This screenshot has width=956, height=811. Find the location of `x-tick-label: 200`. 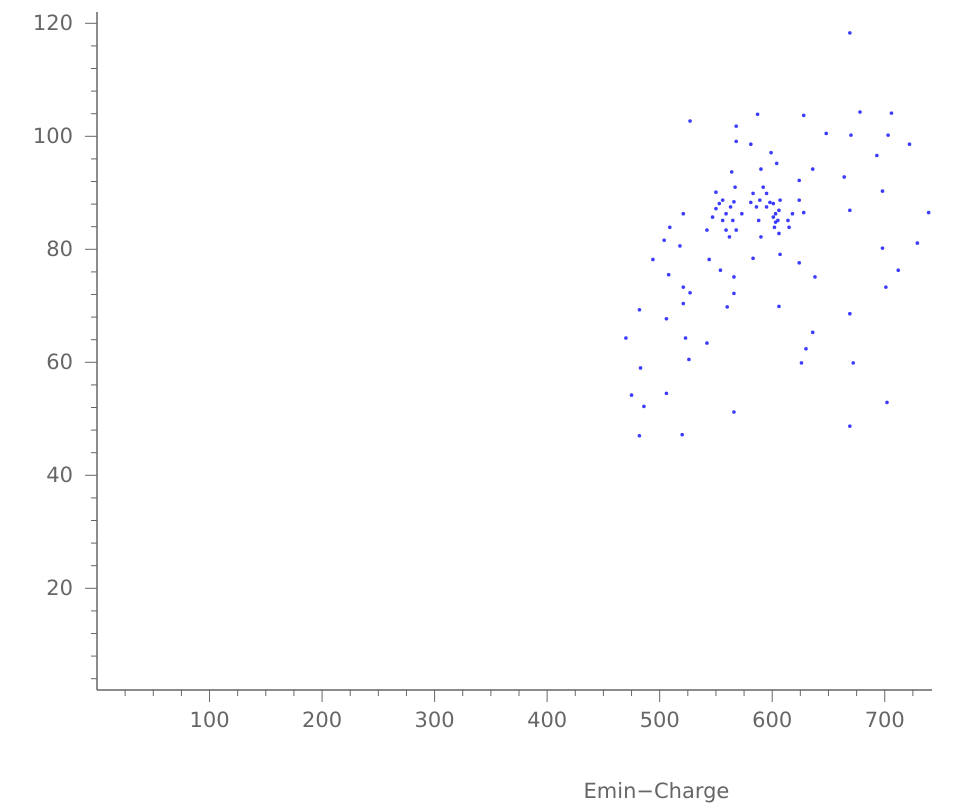

x-tick-label: 200 is located at coordinates (322, 720).